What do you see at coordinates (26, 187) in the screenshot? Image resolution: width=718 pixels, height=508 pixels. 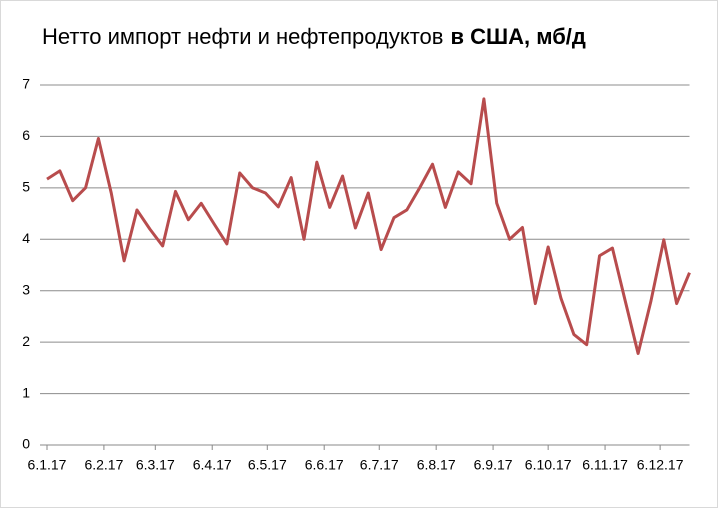 I see `y-tick-label: 5` at bounding box center [26, 187].